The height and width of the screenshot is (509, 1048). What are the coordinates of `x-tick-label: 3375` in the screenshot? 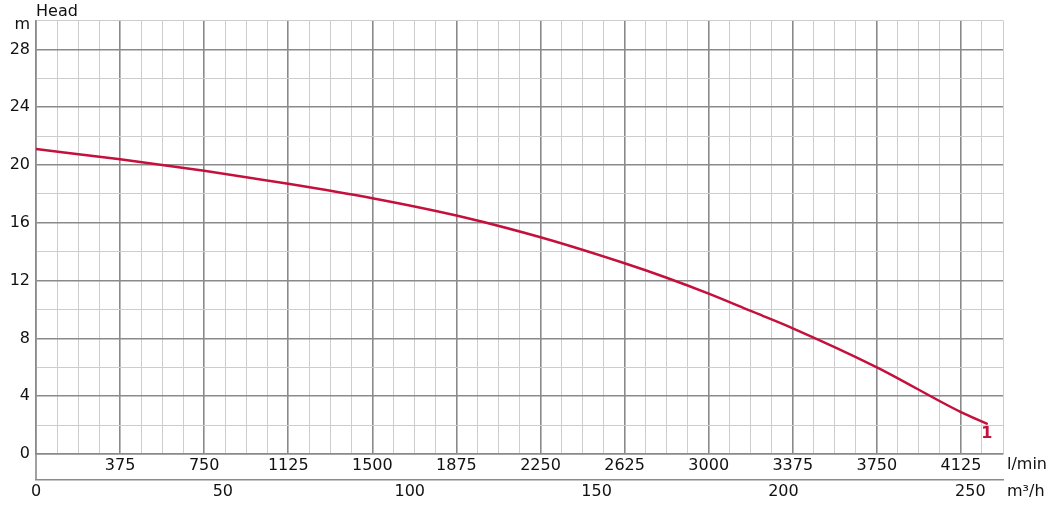 It's located at (793, 464).